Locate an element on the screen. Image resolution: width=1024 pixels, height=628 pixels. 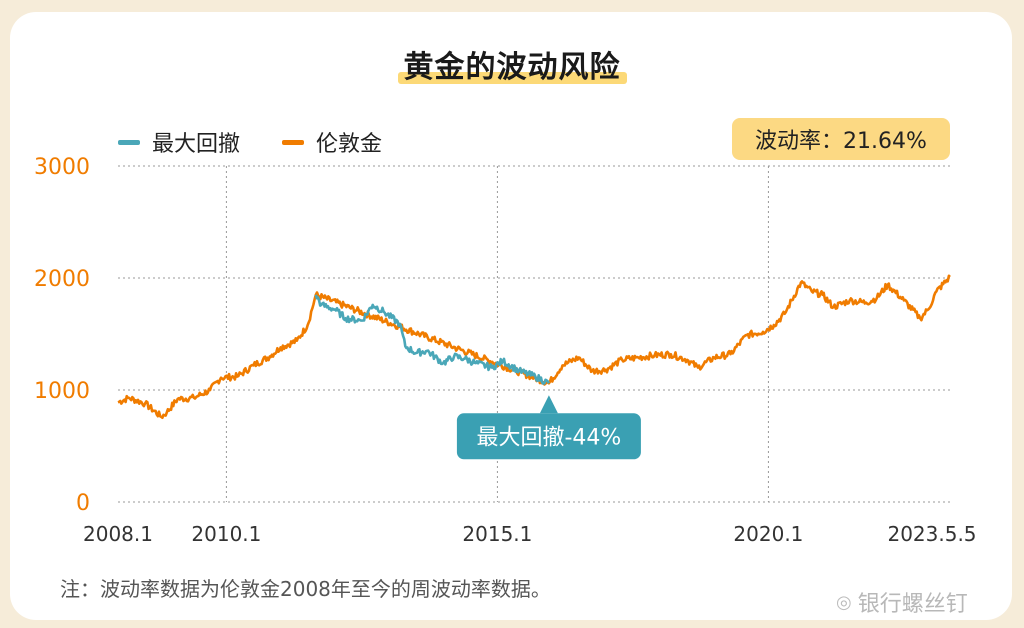
y-tick-label: 2000 is located at coordinates (62, 279).